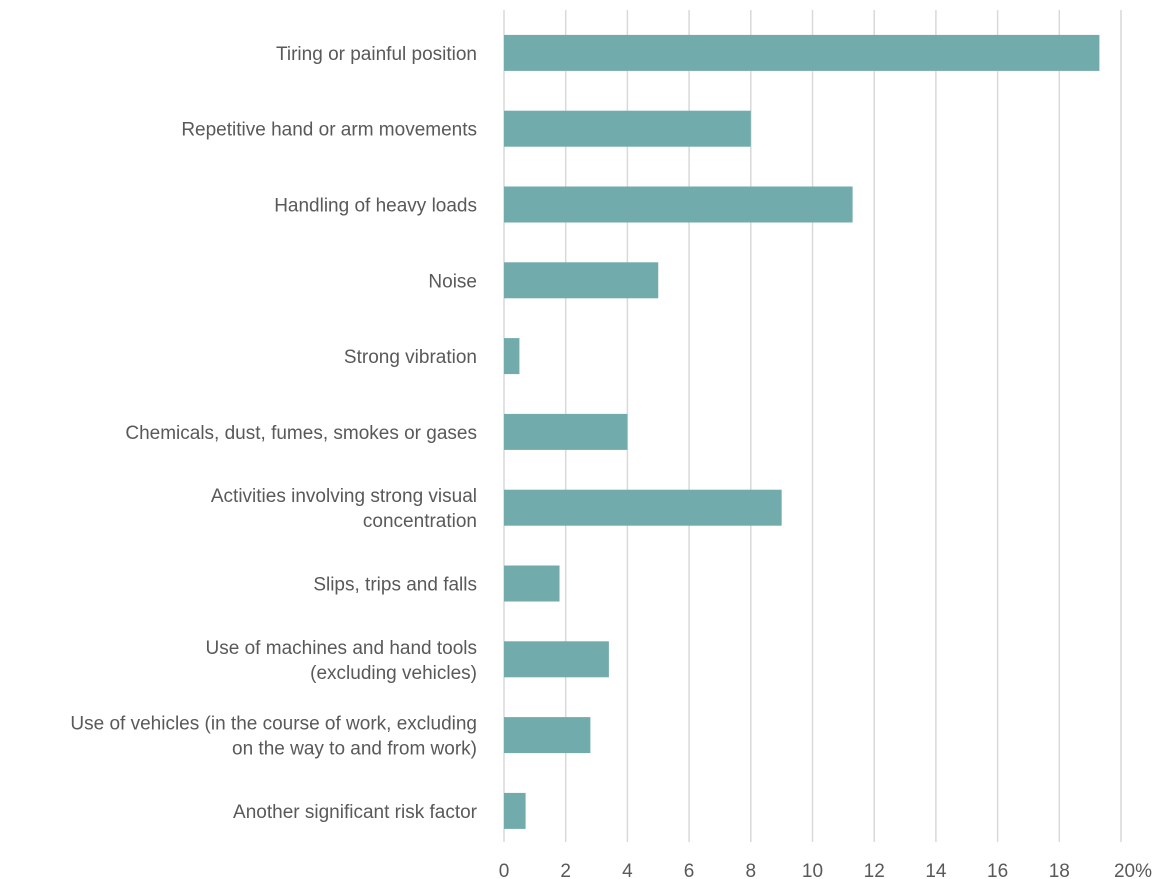 This screenshot has height=879, width=1152. What do you see at coordinates (627, 870) in the screenshot?
I see `x-tick-label: 4` at bounding box center [627, 870].